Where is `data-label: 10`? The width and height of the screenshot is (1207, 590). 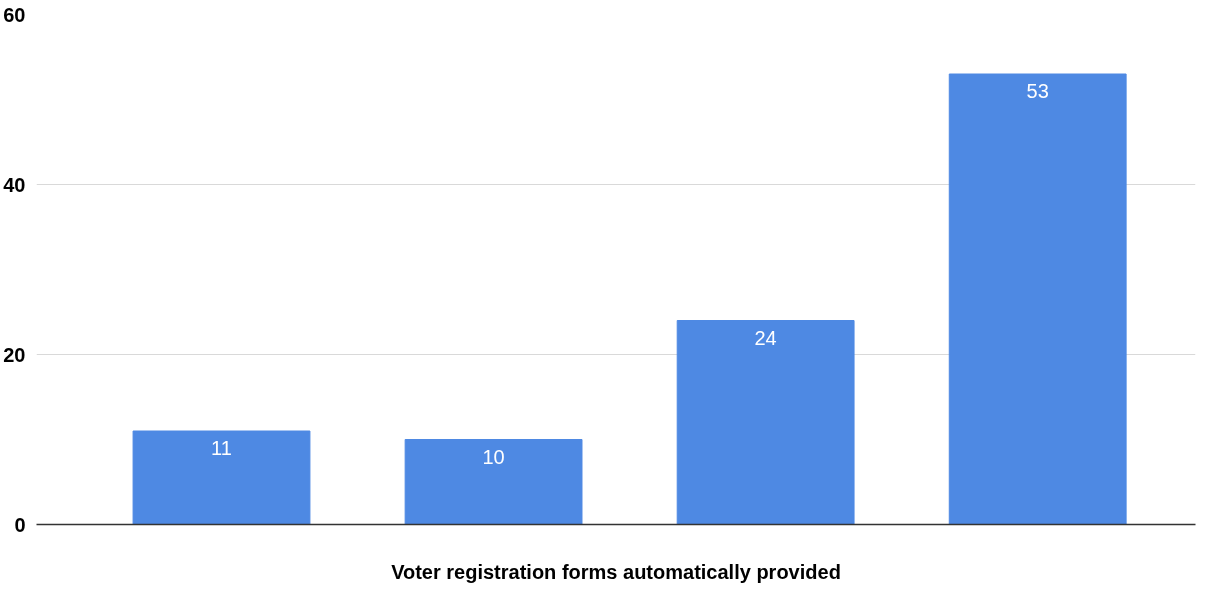 data-label: 10 is located at coordinates (493, 456).